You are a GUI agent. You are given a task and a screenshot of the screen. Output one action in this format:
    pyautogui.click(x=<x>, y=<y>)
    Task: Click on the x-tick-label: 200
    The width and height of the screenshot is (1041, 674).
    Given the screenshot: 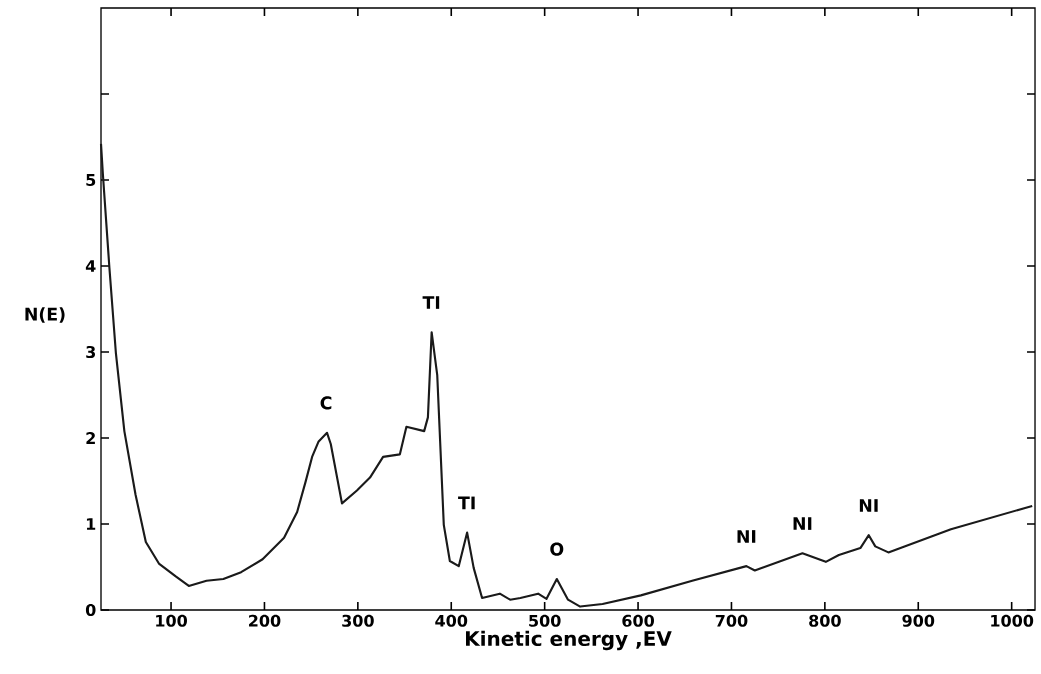 What is the action you would take?
    pyautogui.click(x=265, y=620)
    